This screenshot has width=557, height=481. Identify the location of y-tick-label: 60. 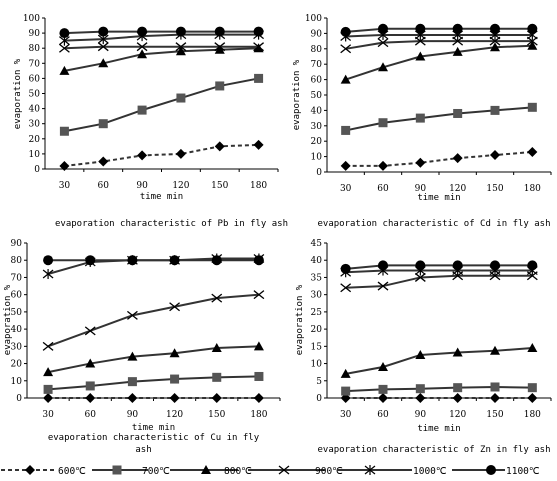
(35, 79).